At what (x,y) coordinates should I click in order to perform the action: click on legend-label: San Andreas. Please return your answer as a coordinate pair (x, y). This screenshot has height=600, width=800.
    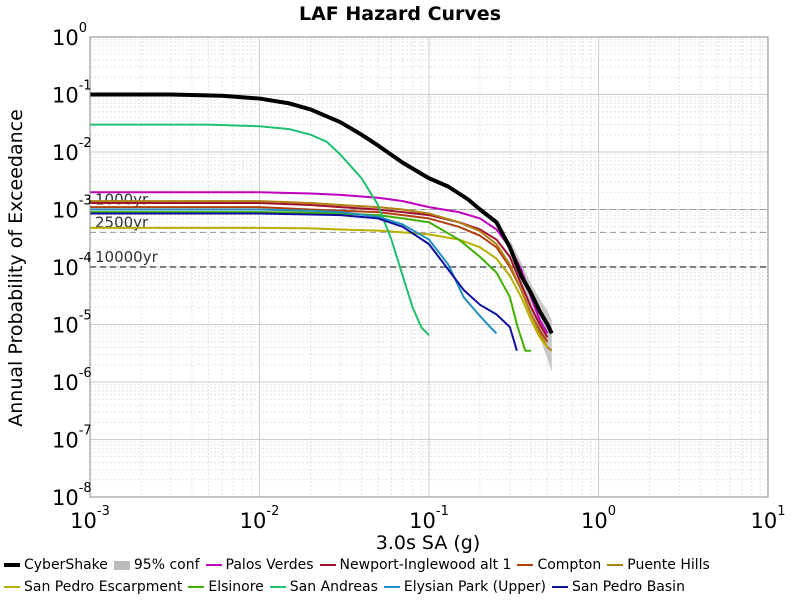
    Looking at the image, I should click on (333, 587).